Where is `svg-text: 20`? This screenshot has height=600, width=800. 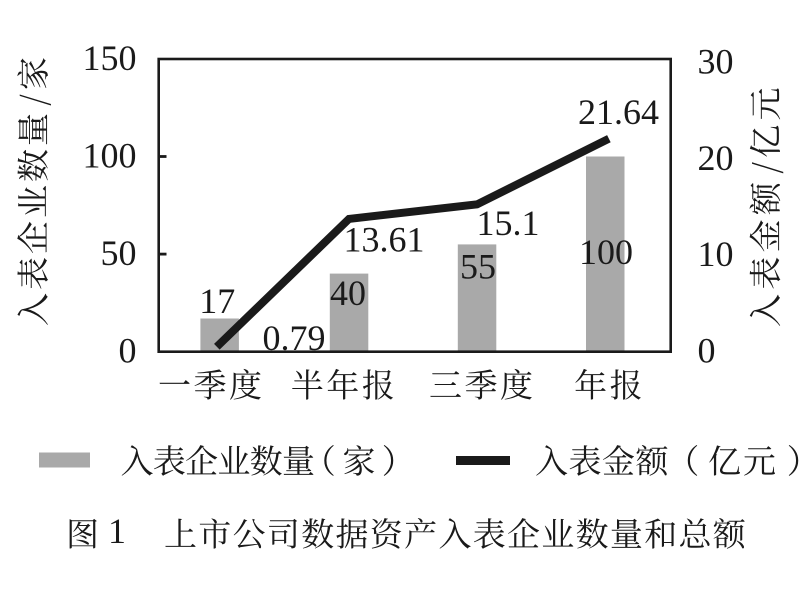
svg-text: 20 is located at coordinates (716, 158).